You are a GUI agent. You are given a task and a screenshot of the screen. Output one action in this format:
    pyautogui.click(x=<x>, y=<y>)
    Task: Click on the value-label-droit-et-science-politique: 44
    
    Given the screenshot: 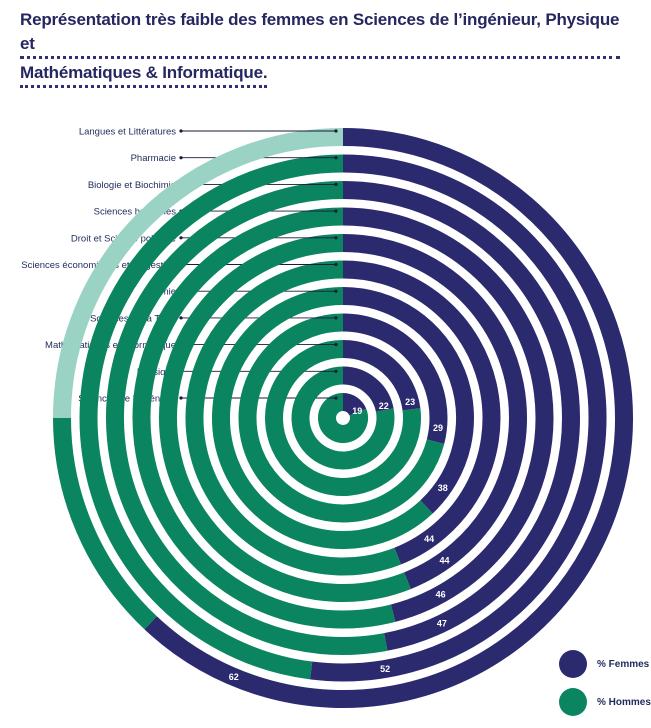 What is the action you would take?
    pyautogui.click(x=444, y=561)
    